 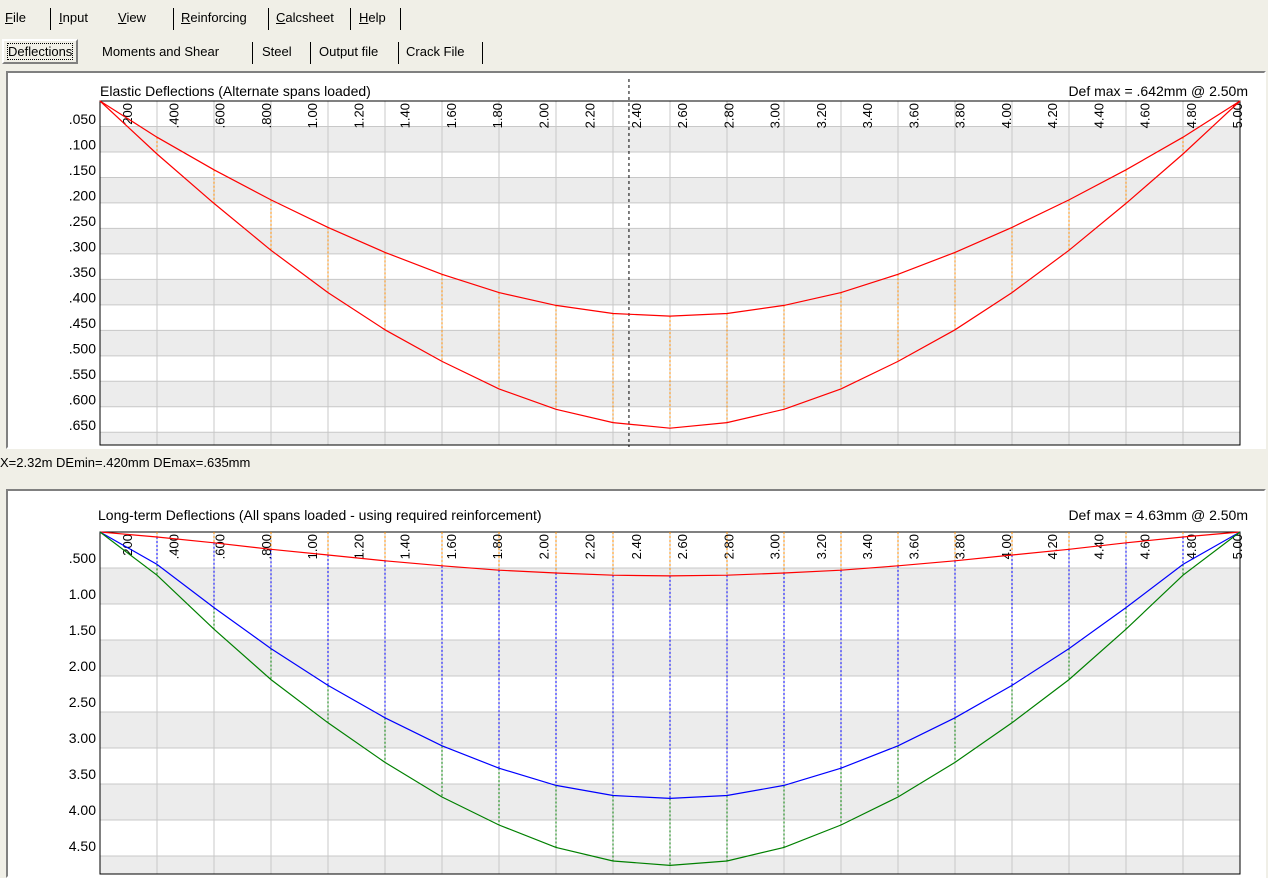 I want to click on tab-output-label: Output file, so click(x=349, y=51).